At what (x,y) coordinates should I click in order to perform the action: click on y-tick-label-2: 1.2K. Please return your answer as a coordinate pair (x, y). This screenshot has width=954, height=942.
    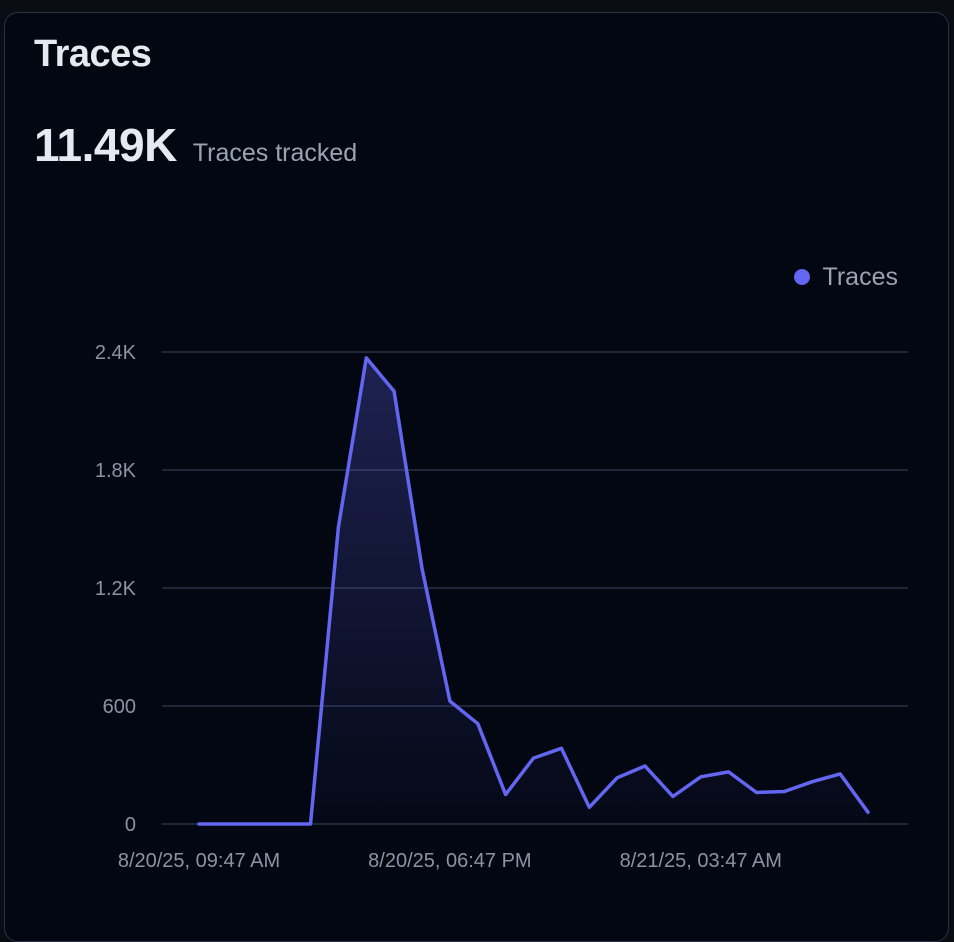
    Looking at the image, I should click on (116, 589).